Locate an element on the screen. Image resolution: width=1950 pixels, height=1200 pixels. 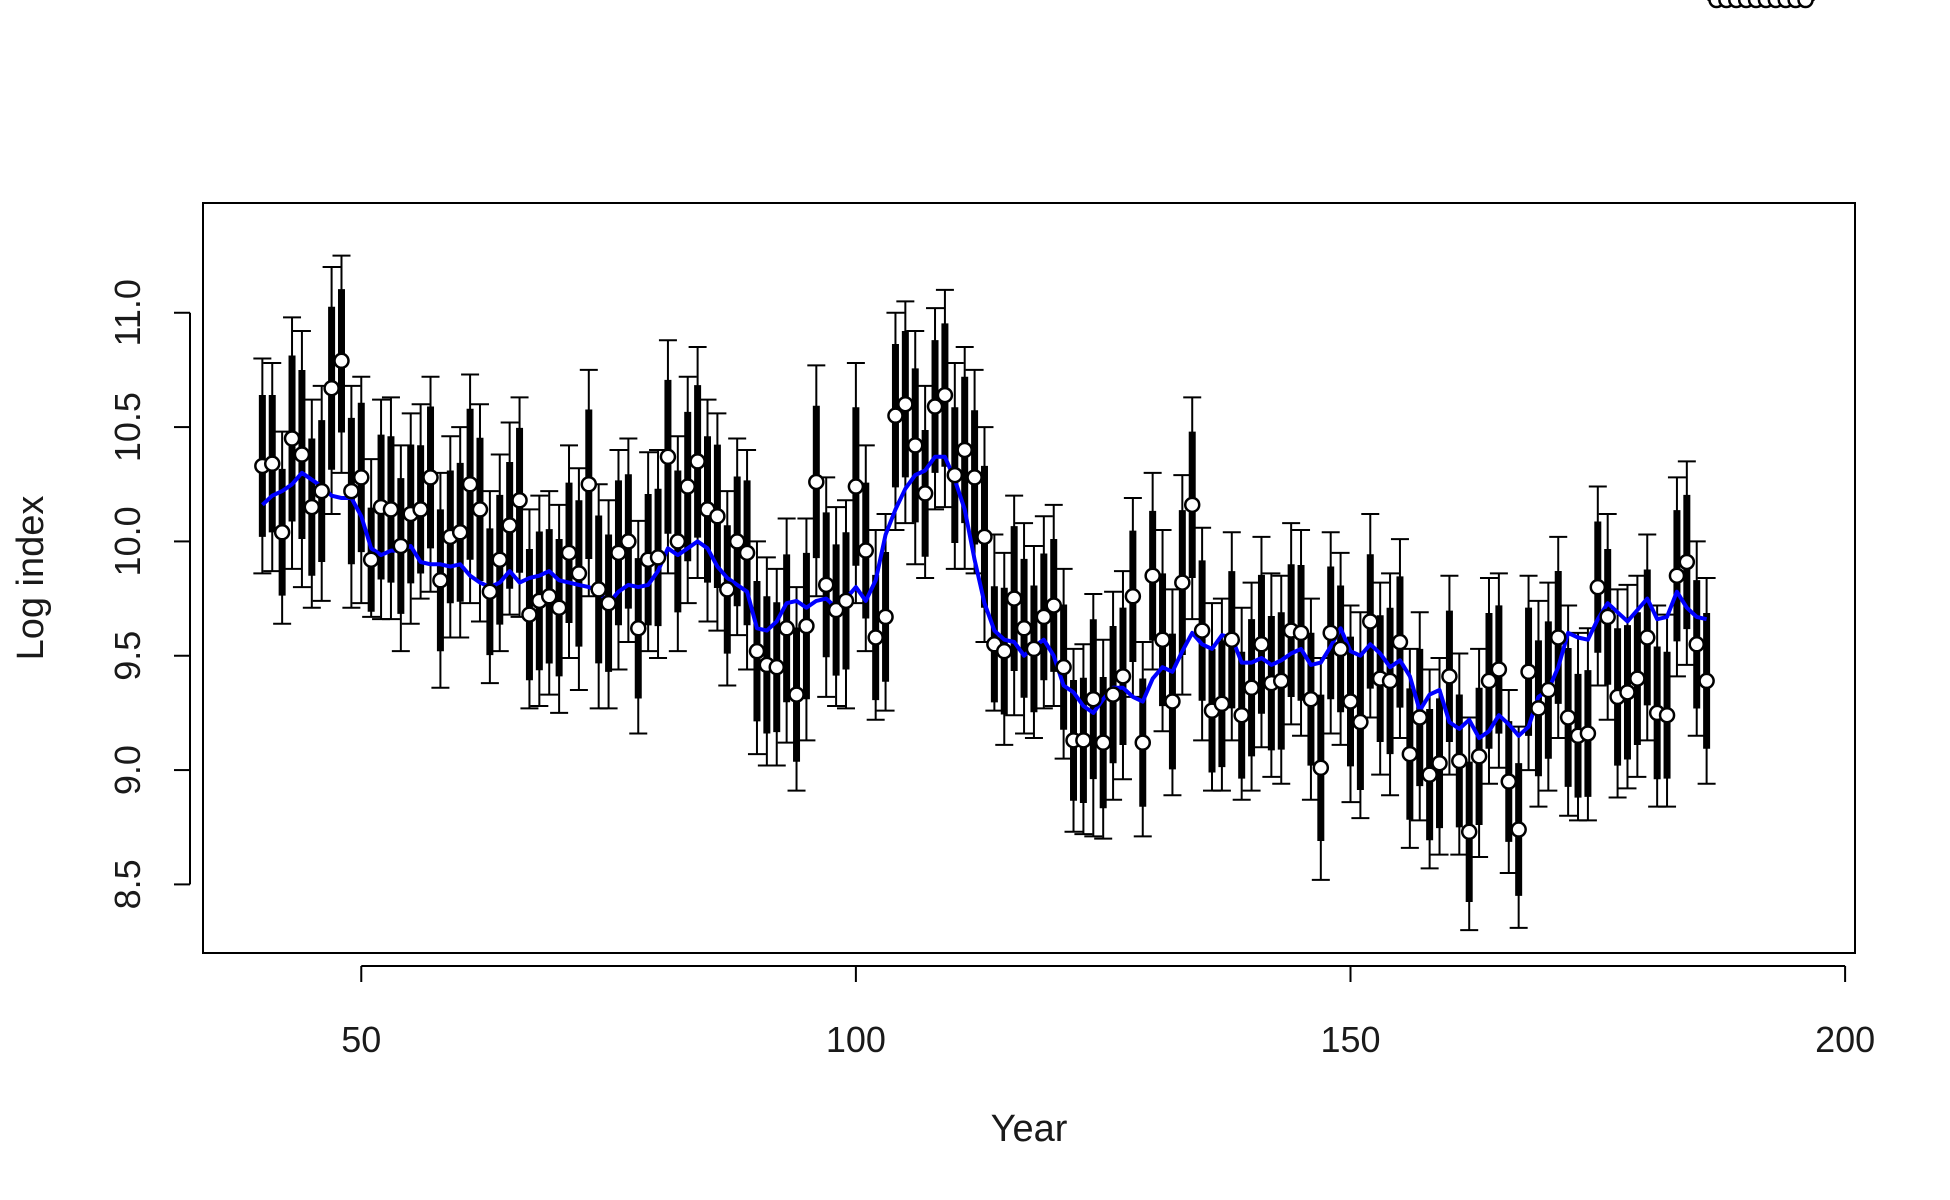
y-axis: 8.5 9.0 9.5 10.0 10.5 11.0 is located at coordinates (149, 594).